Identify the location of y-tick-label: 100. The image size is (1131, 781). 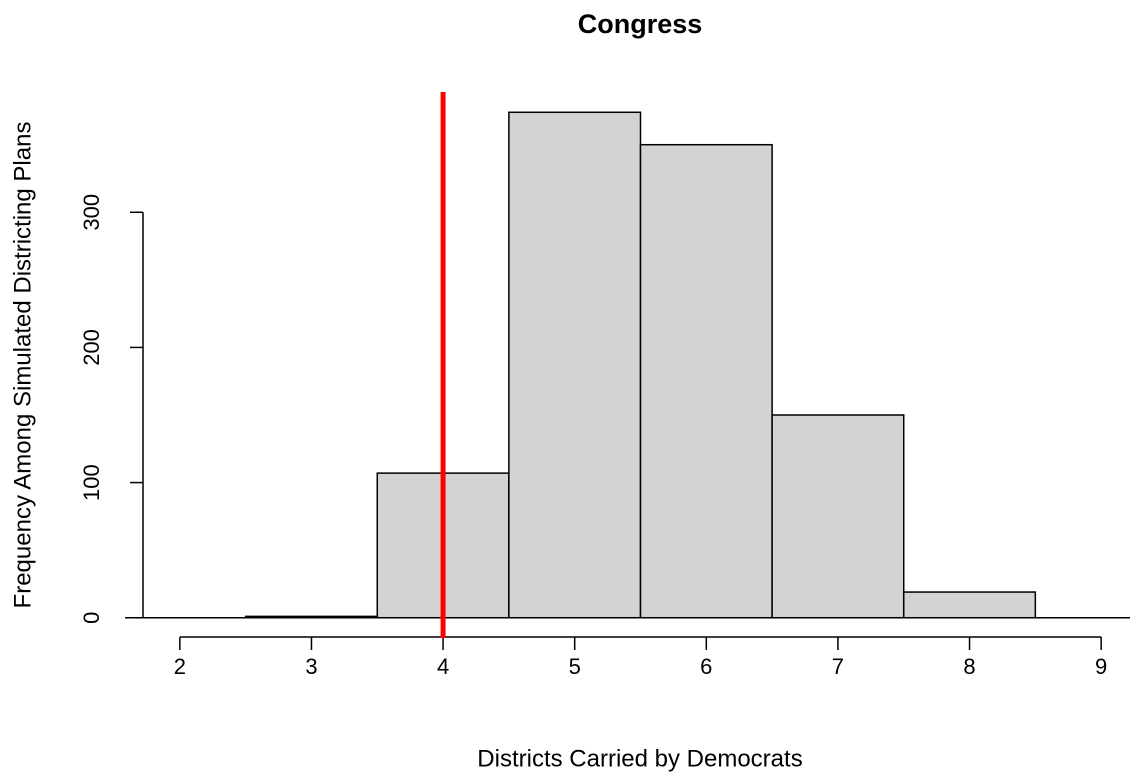
(91, 482).